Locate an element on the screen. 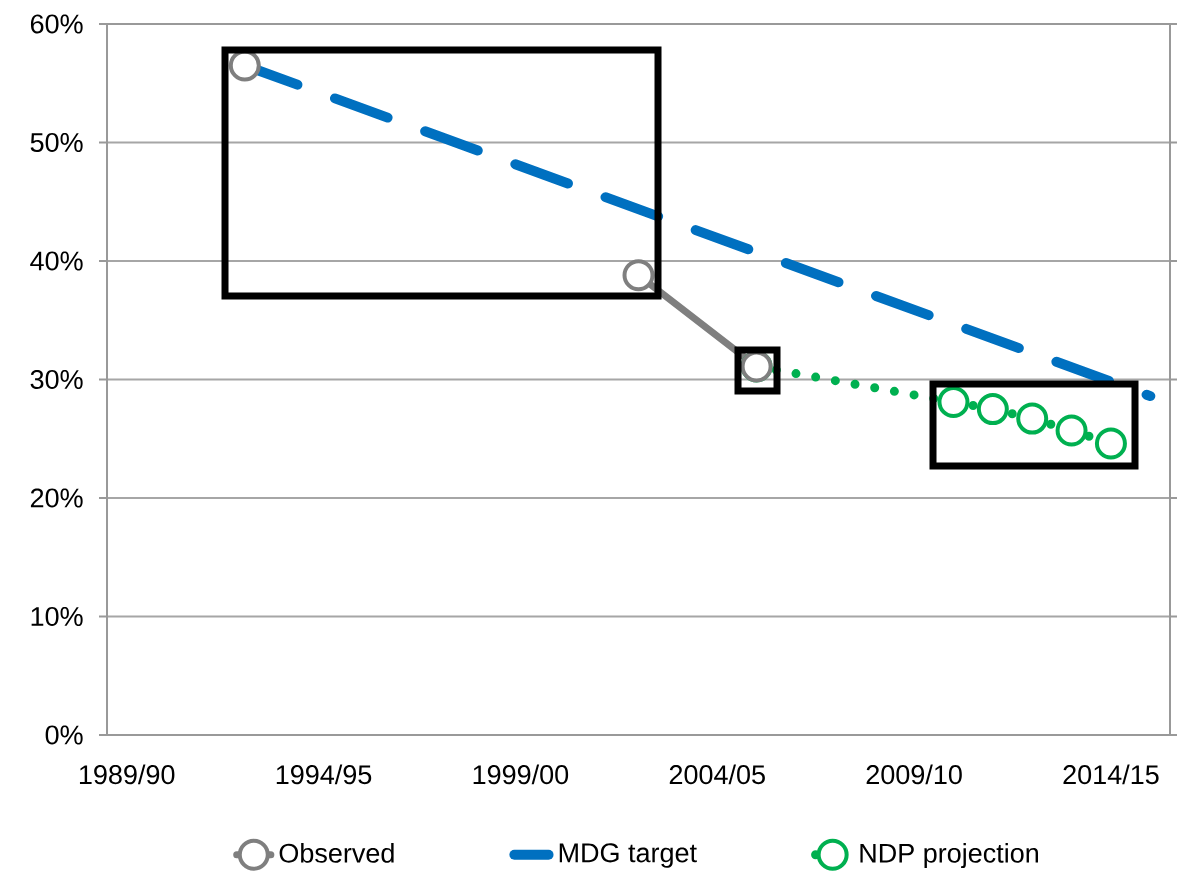 This screenshot has width=1177, height=888. x-tick-label: 2014/15 is located at coordinates (1111, 774).